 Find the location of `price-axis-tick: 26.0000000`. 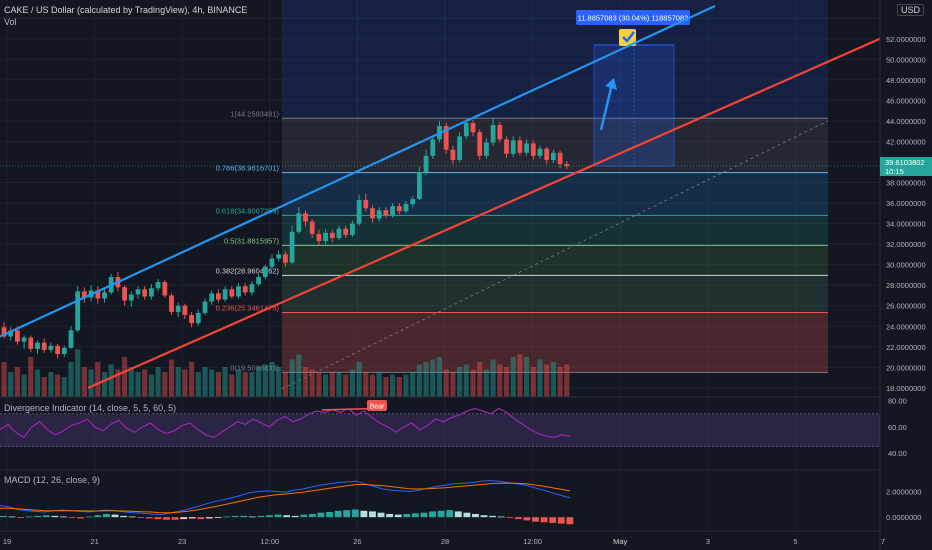

price-axis-tick: 26.0000000 is located at coordinates (906, 306).